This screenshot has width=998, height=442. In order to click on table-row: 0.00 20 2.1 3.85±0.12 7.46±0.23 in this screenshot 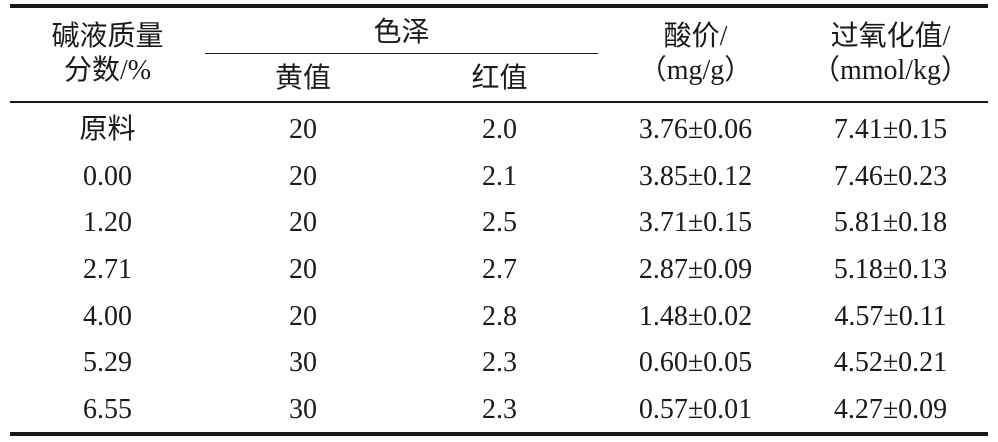, I will do `click(499, 177)`.